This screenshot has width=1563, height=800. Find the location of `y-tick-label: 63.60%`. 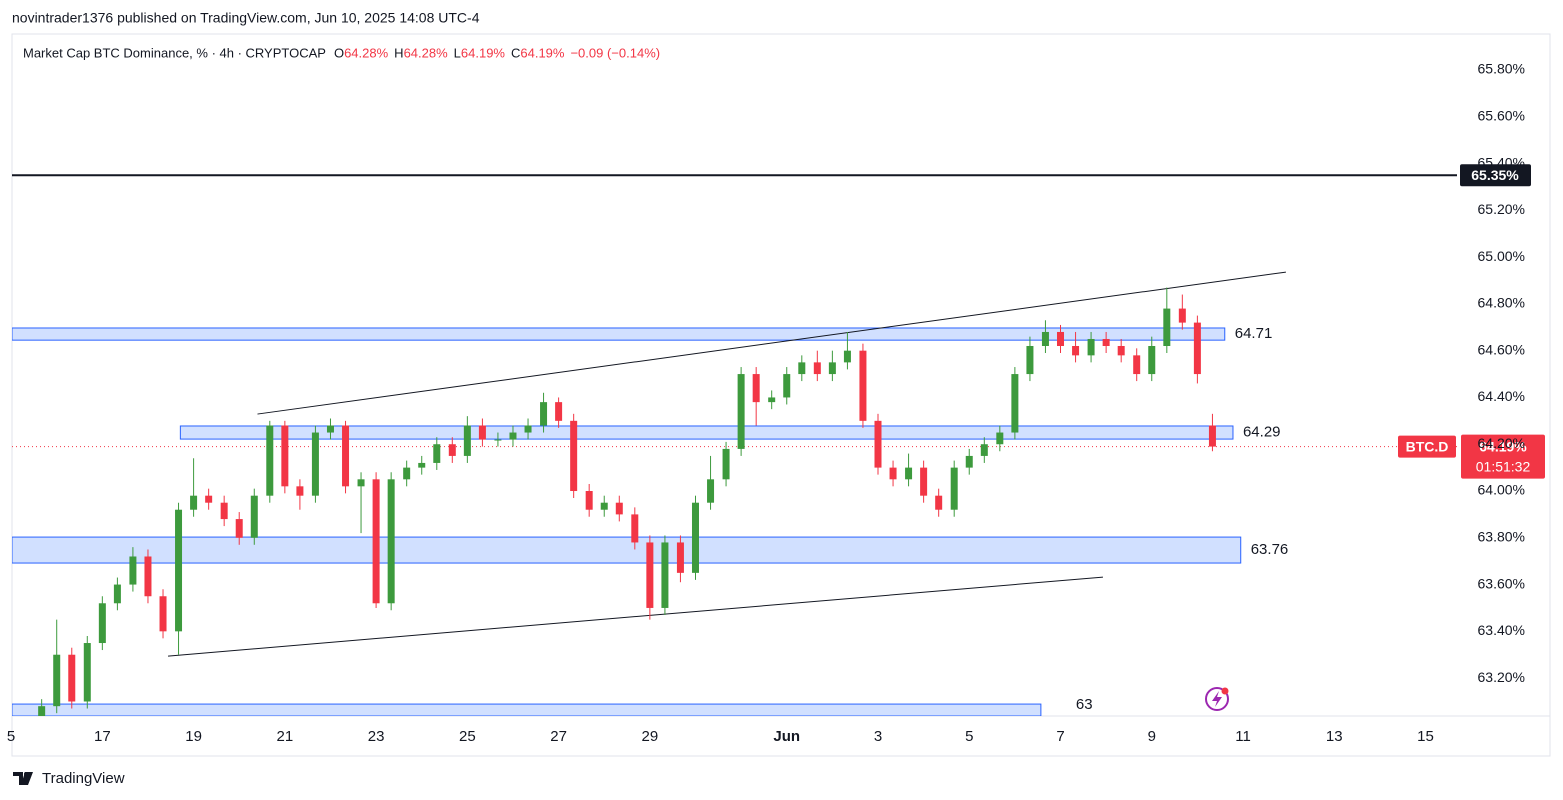

y-tick-label: 63.60% is located at coordinates (1501, 583).